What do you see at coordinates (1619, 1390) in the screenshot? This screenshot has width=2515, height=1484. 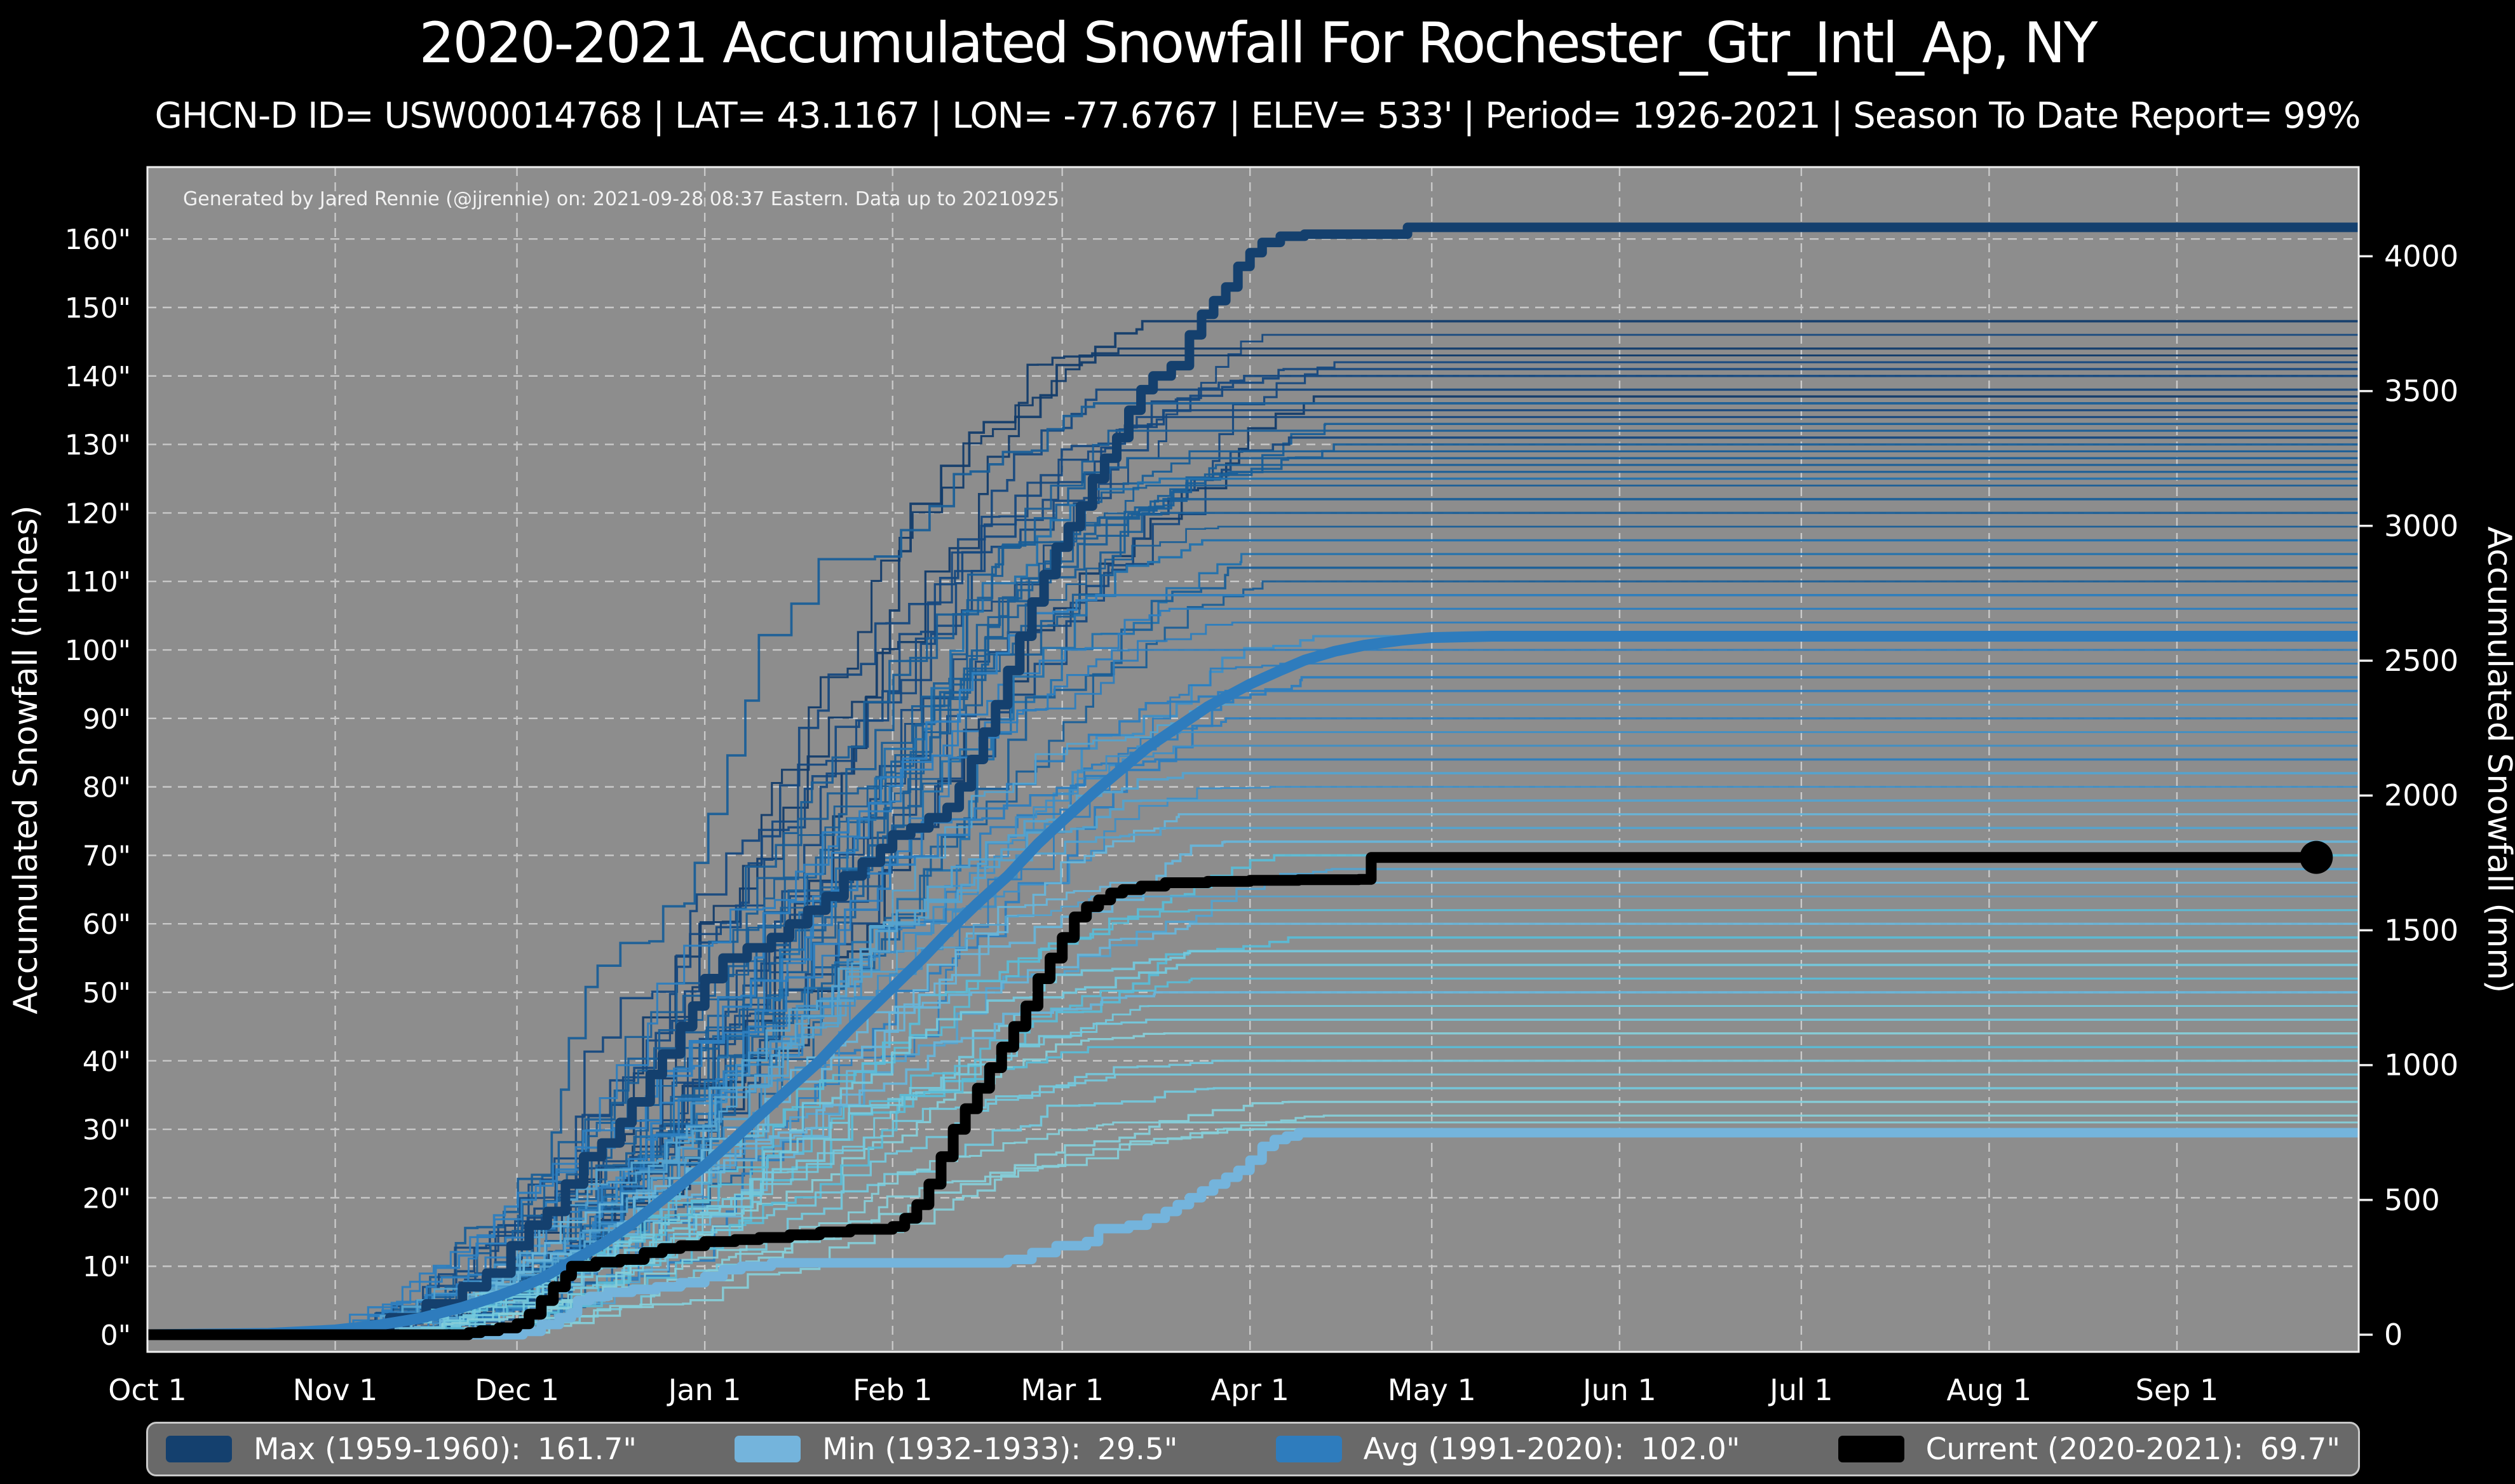 I see `svg-text: Jun 1` at bounding box center [1619, 1390].